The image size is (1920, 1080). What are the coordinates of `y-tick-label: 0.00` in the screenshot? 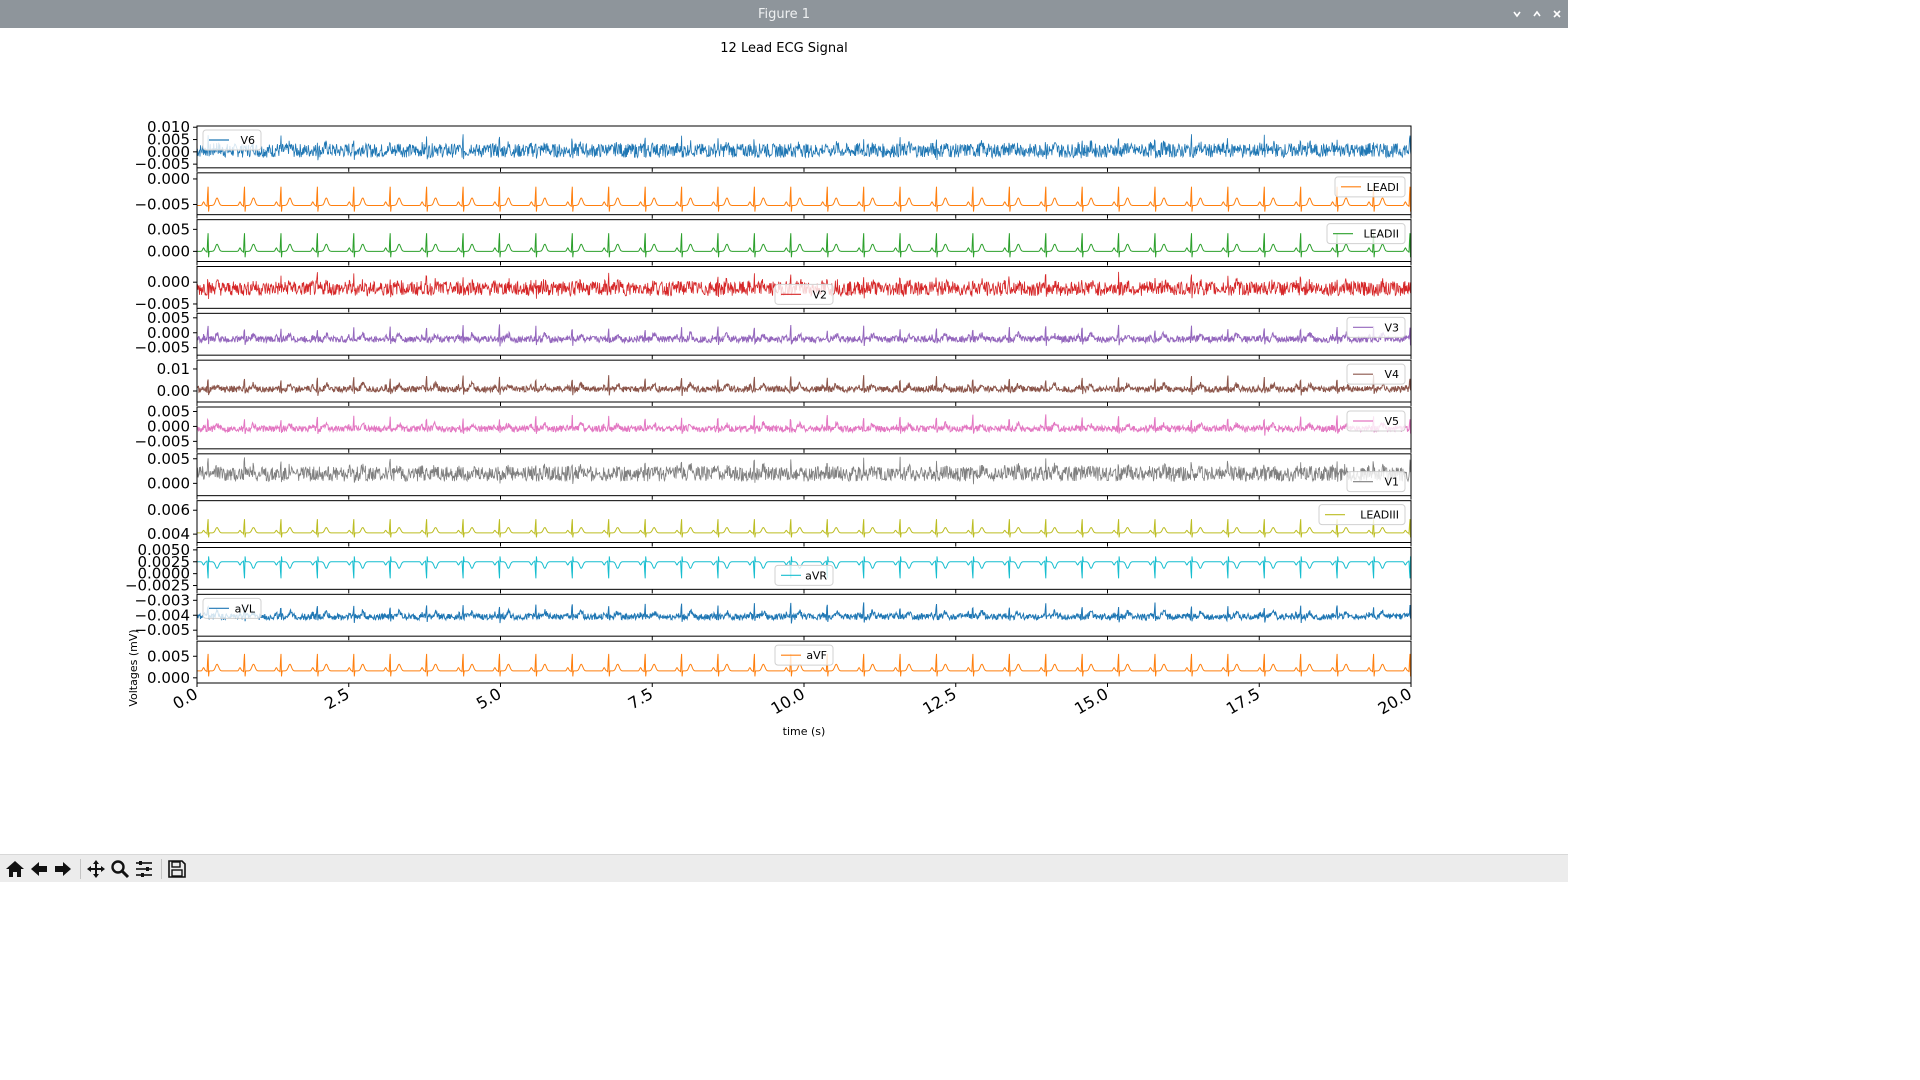 It's located at (173, 391).